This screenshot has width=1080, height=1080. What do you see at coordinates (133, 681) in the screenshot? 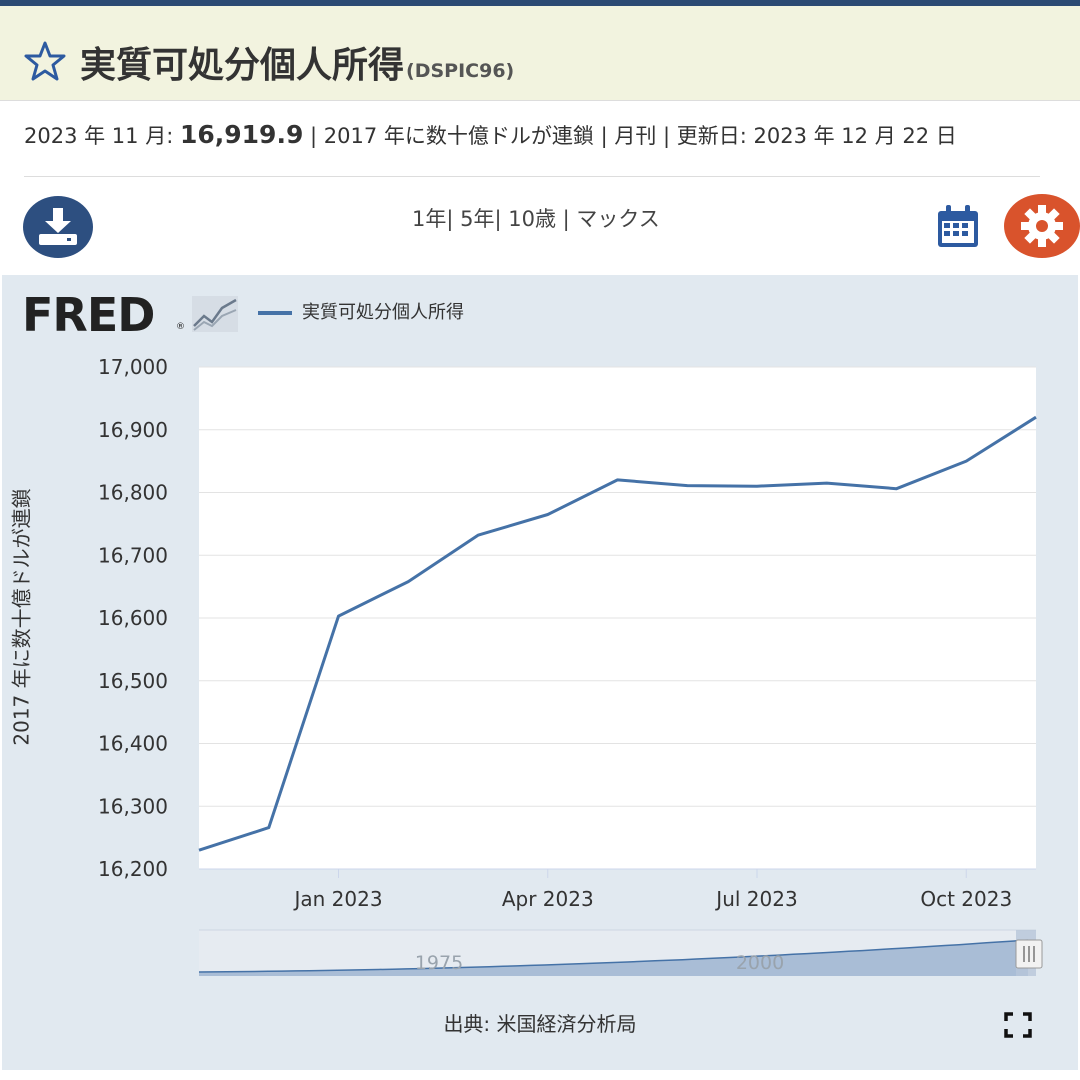
I see `y-tick-label: 16,500` at bounding box center [133, 681].